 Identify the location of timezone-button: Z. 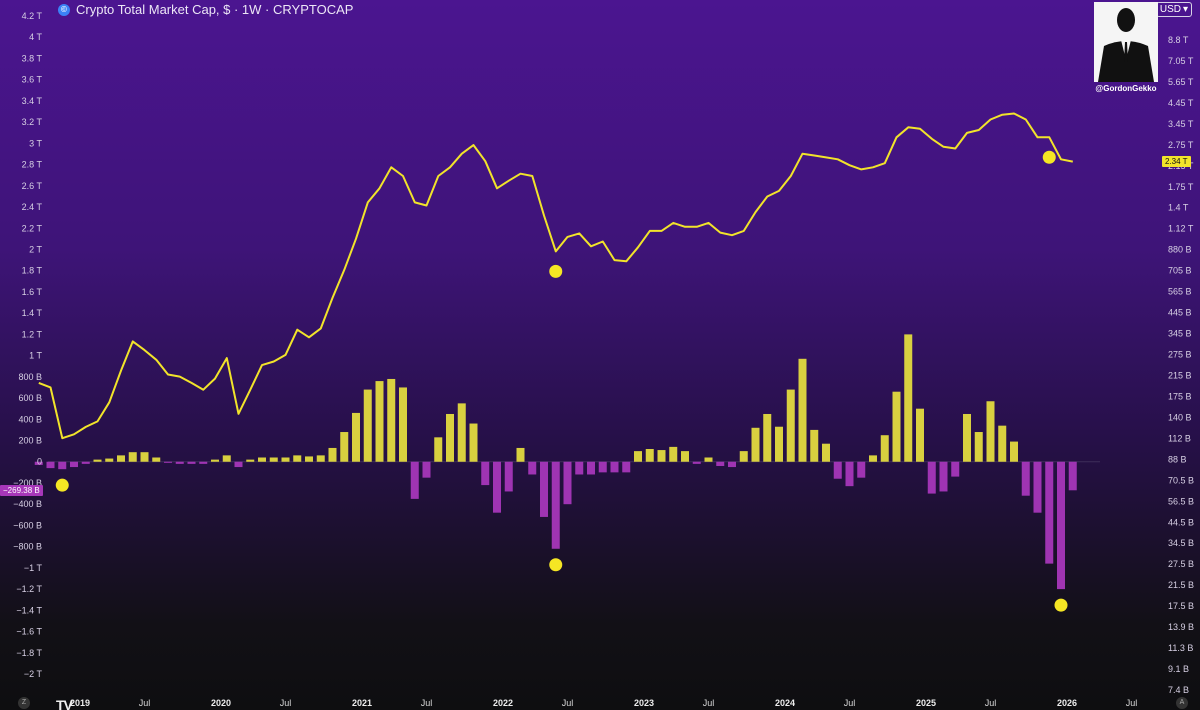
(24, 703).